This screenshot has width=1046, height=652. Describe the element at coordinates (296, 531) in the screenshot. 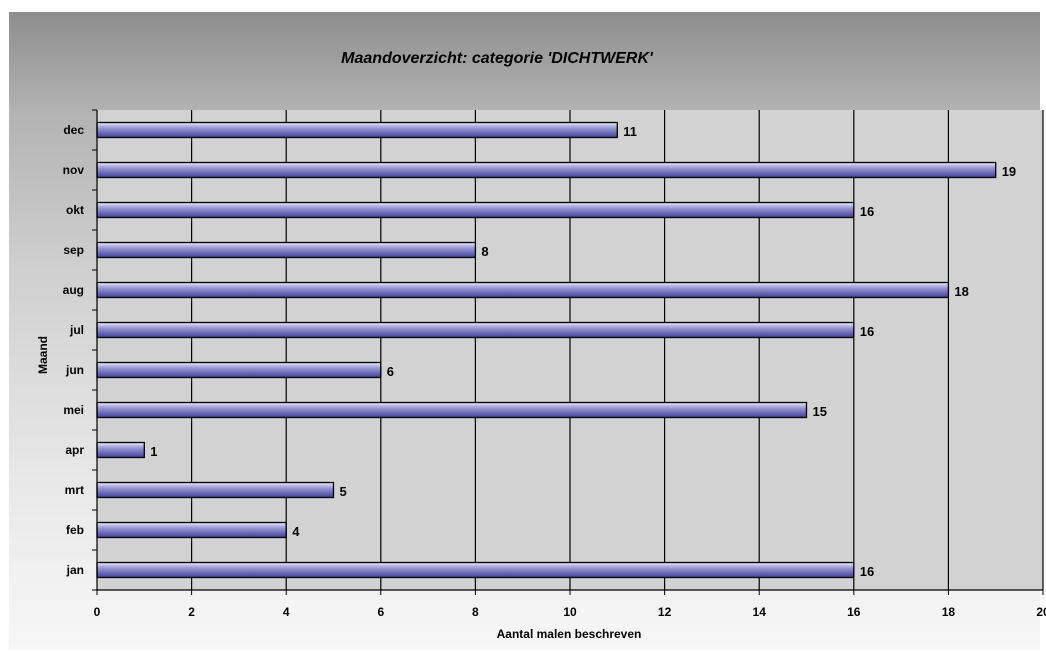

I see `data-label: 4` at that location.